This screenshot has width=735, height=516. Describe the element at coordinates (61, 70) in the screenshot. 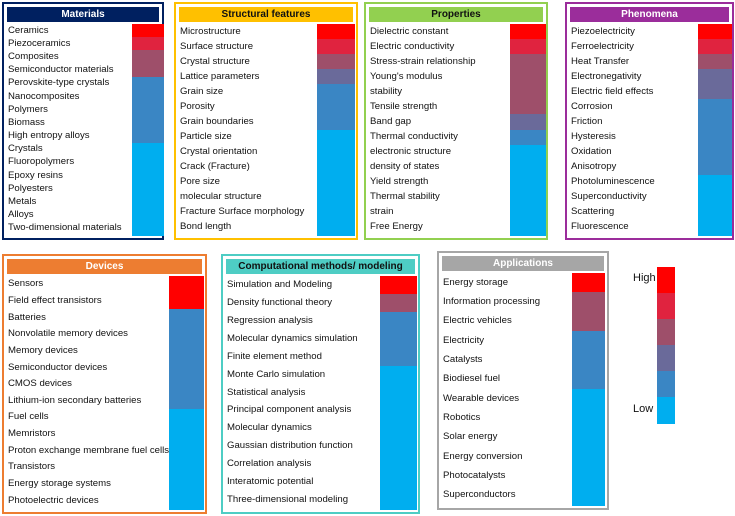

I see `list-item: Semiconductor materials` at that location.